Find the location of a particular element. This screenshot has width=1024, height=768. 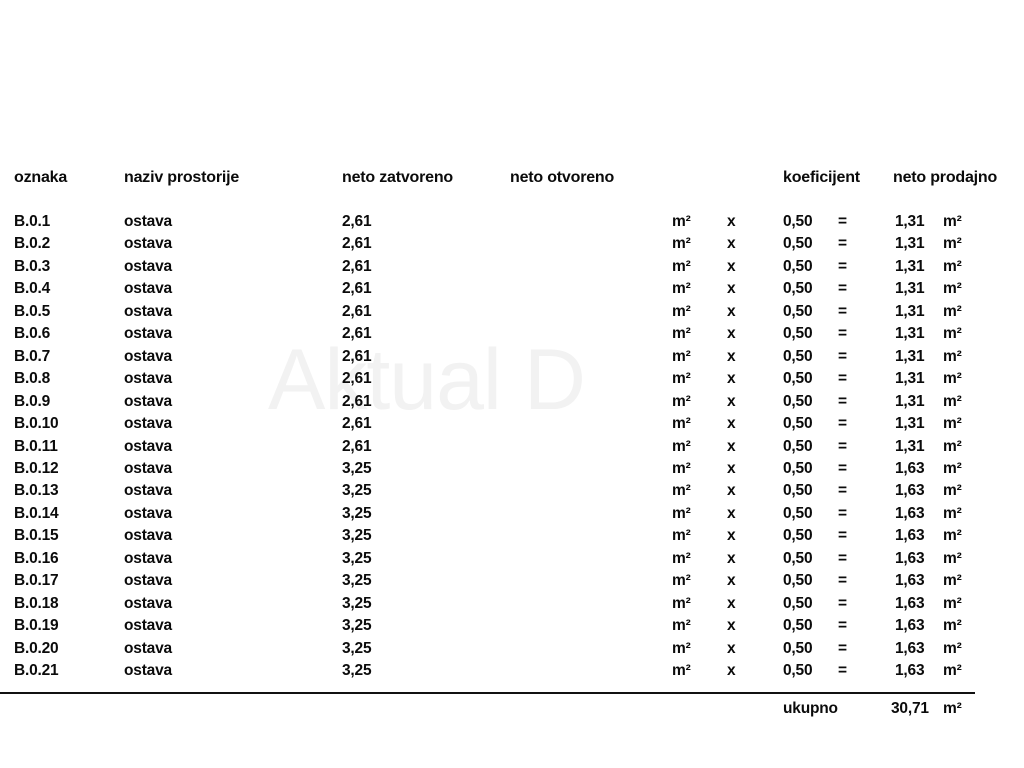

table-total-row: ukupno 30,71 m² is located at coordinates (512, 709).